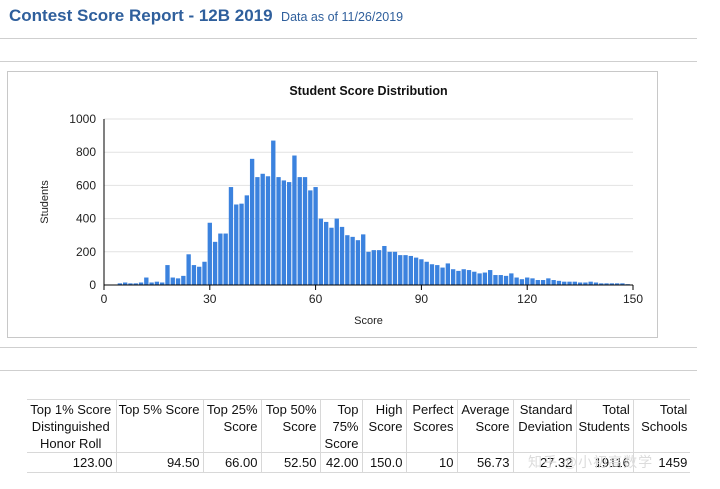  Describe the element at coordinates (45, 202) in the screenshot. I see `y-axis-label: Students` at that location.